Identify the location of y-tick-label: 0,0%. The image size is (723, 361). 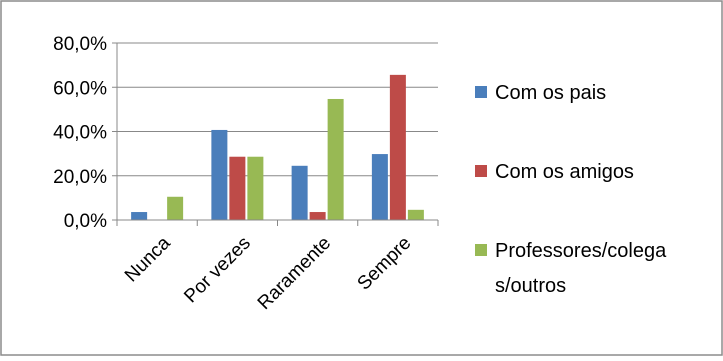
(85, 221).